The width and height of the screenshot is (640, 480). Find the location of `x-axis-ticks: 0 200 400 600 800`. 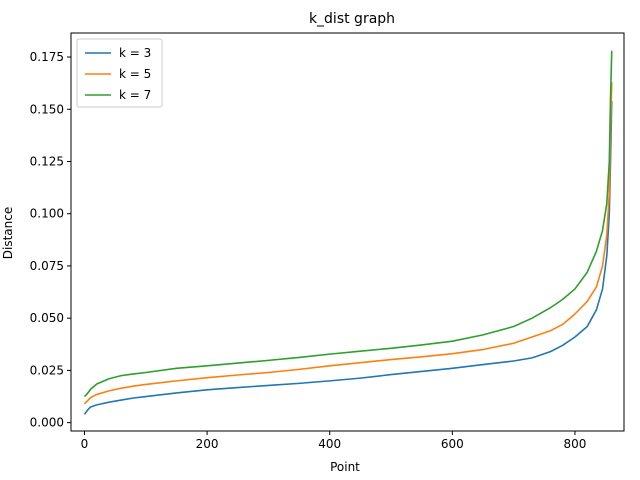

x-axis-ticks: 0 200 400 600 800 is located at coordinates (334, 441).